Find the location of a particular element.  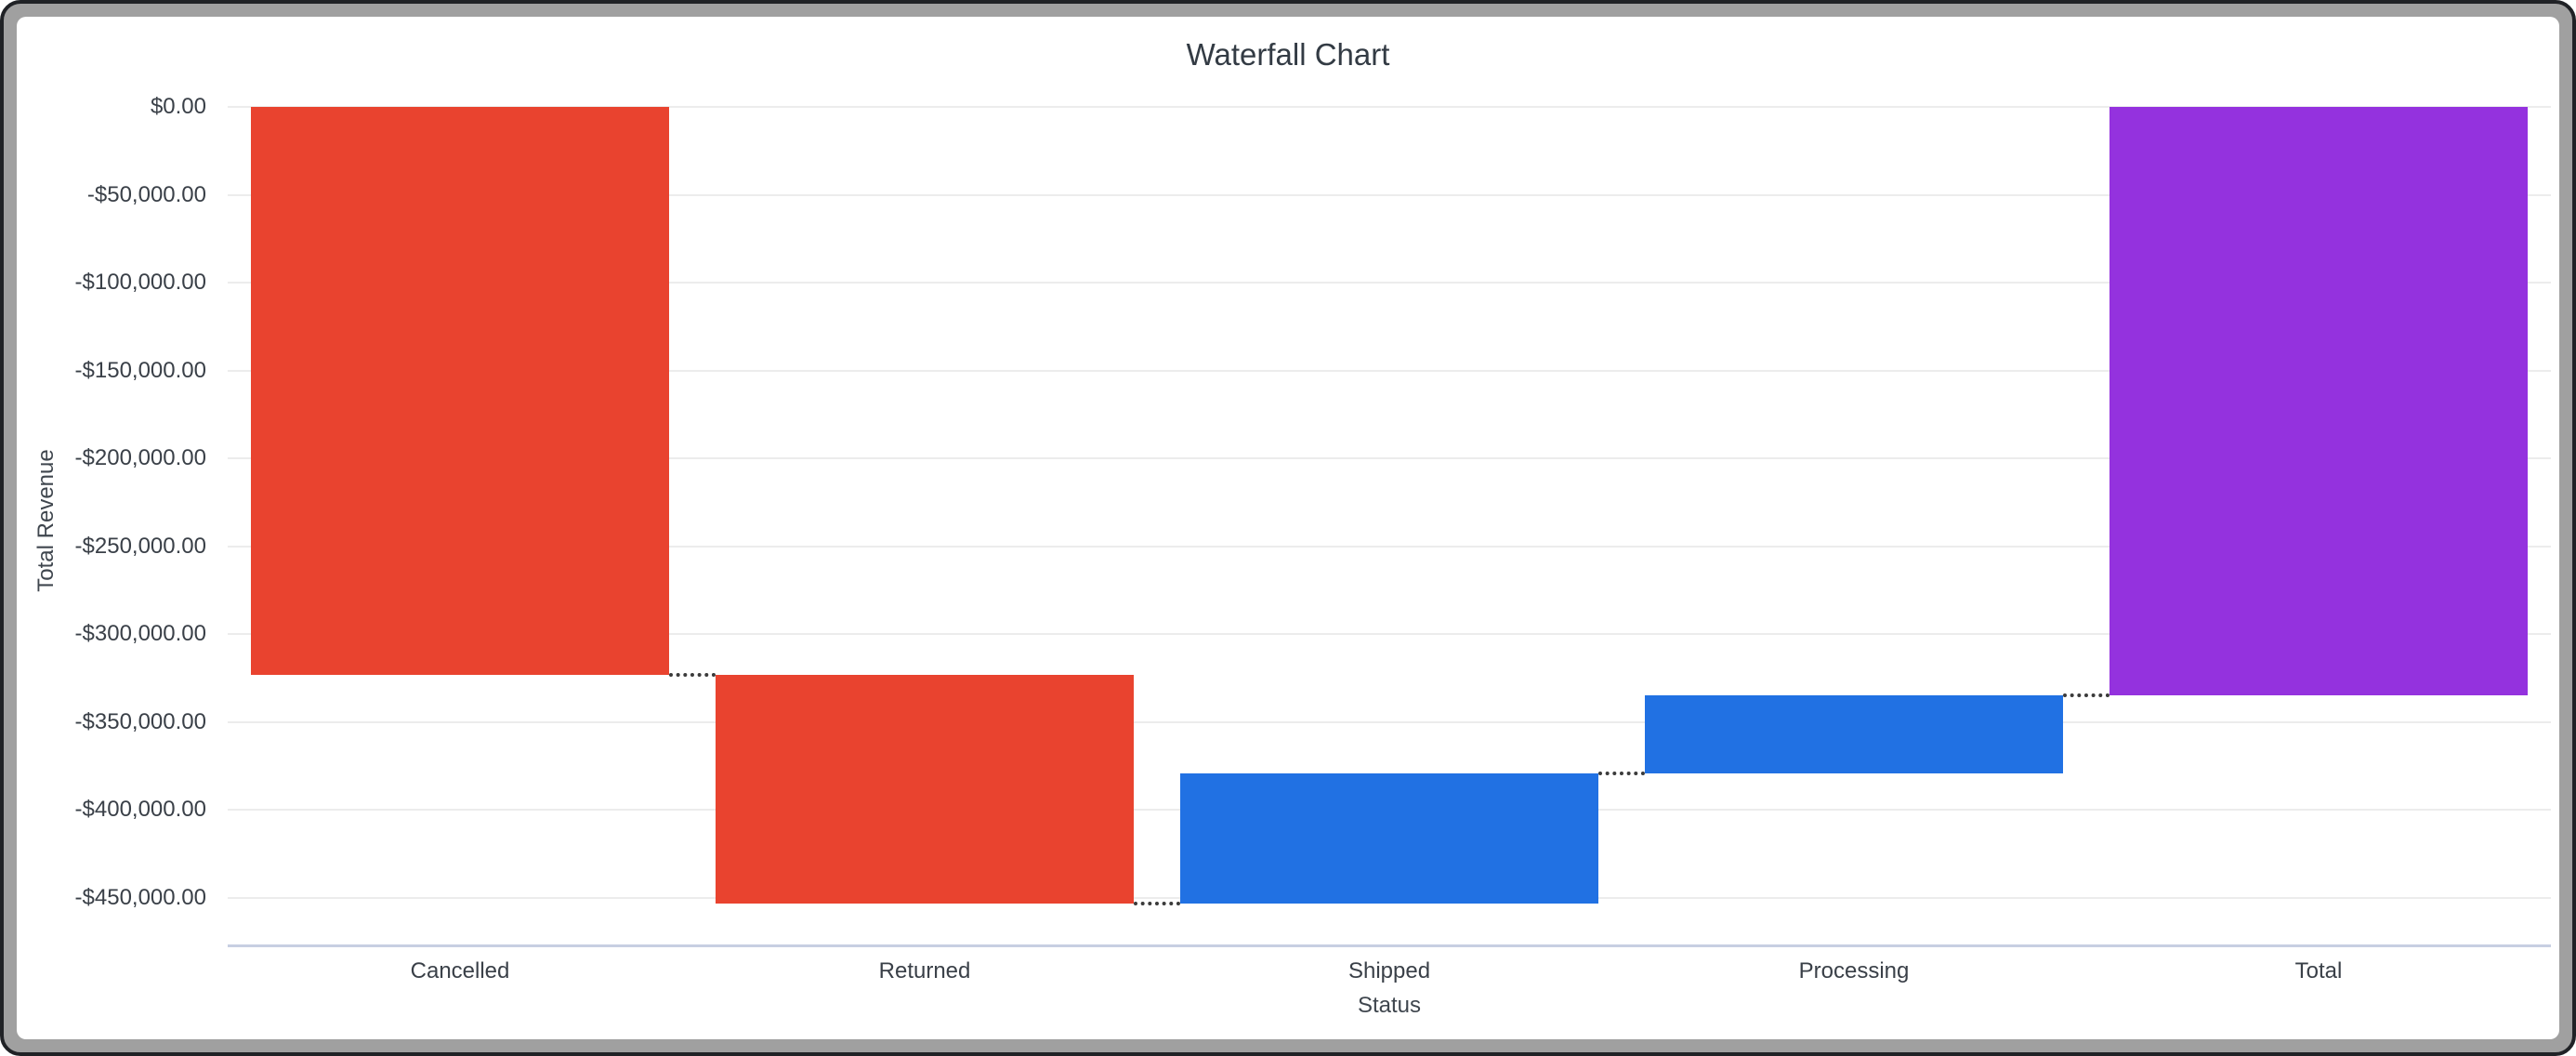

x-tick-label-processing: Processing is located at coordinates (1854, 970).